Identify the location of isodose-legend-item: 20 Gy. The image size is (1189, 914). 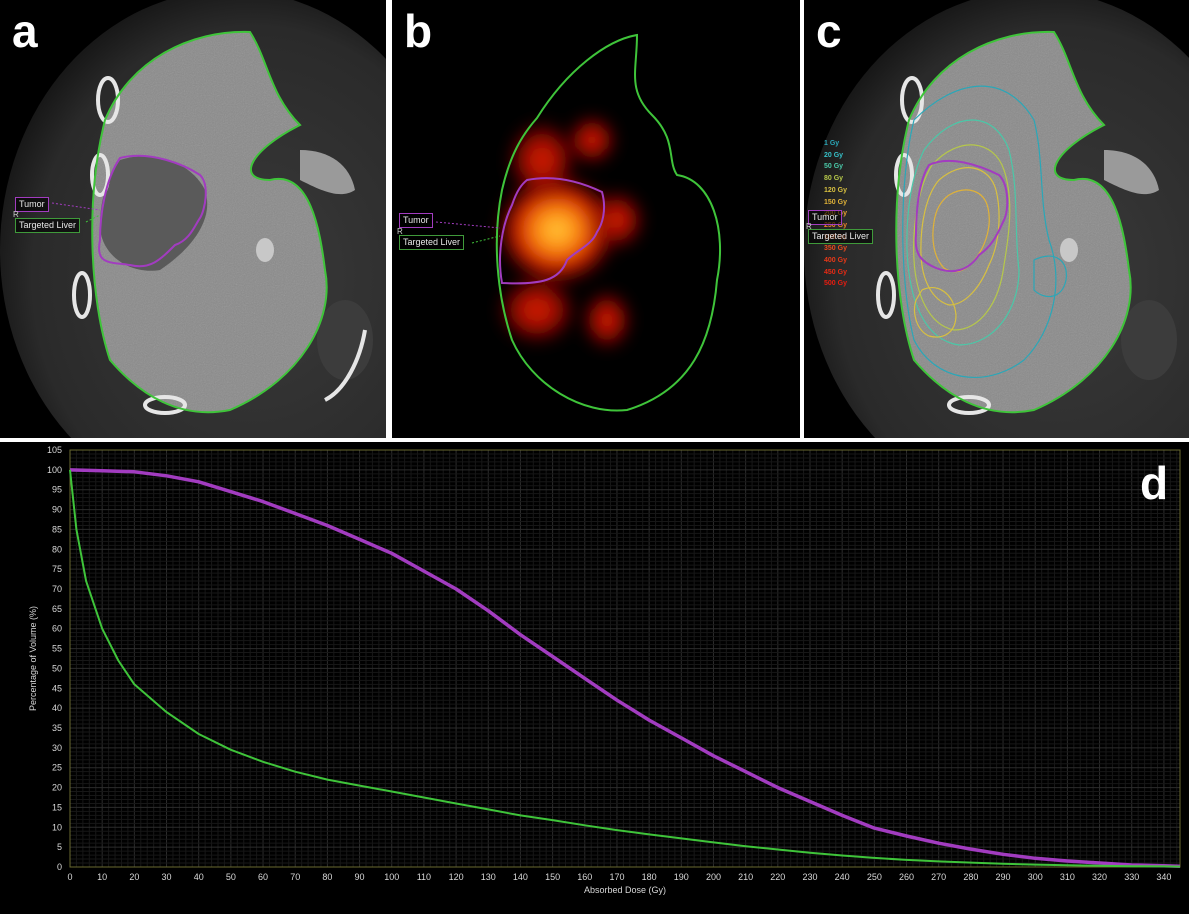
(834, 155).